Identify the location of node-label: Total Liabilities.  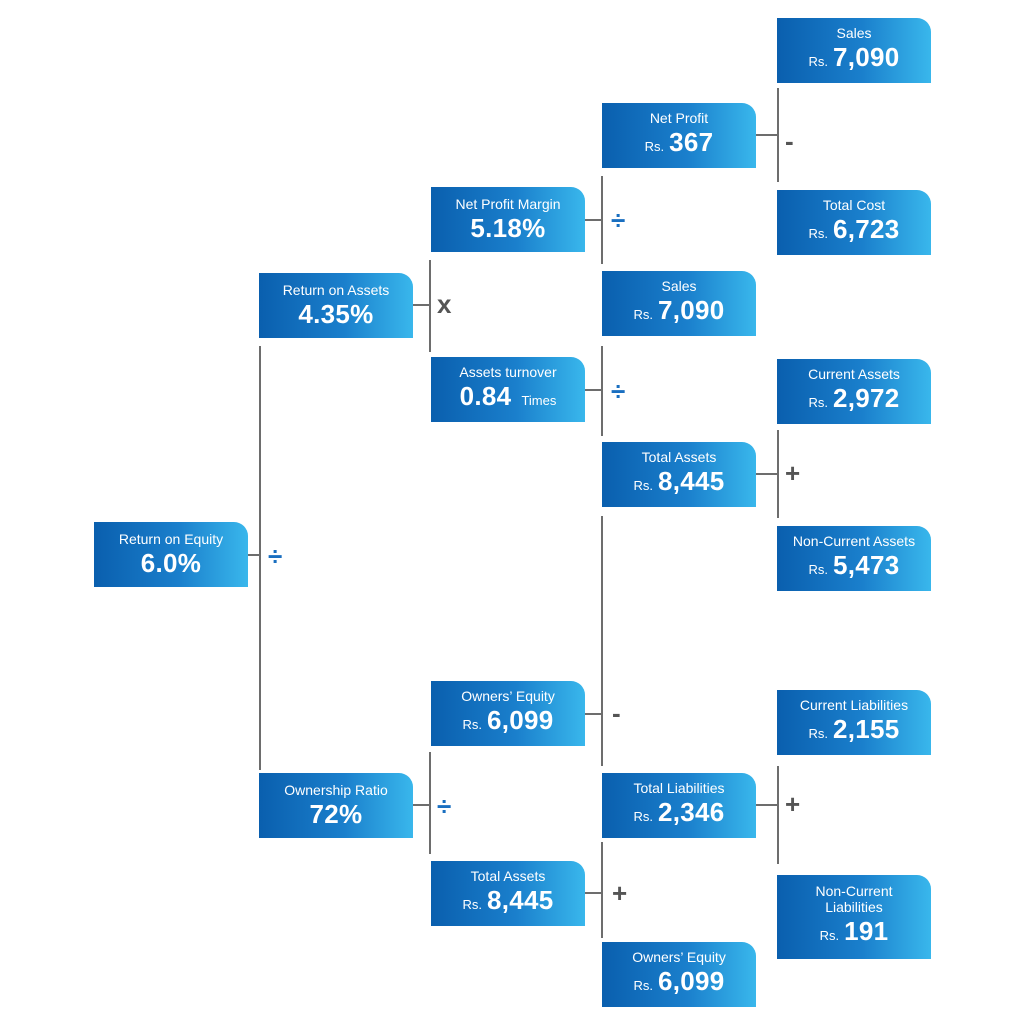
(679, 787).